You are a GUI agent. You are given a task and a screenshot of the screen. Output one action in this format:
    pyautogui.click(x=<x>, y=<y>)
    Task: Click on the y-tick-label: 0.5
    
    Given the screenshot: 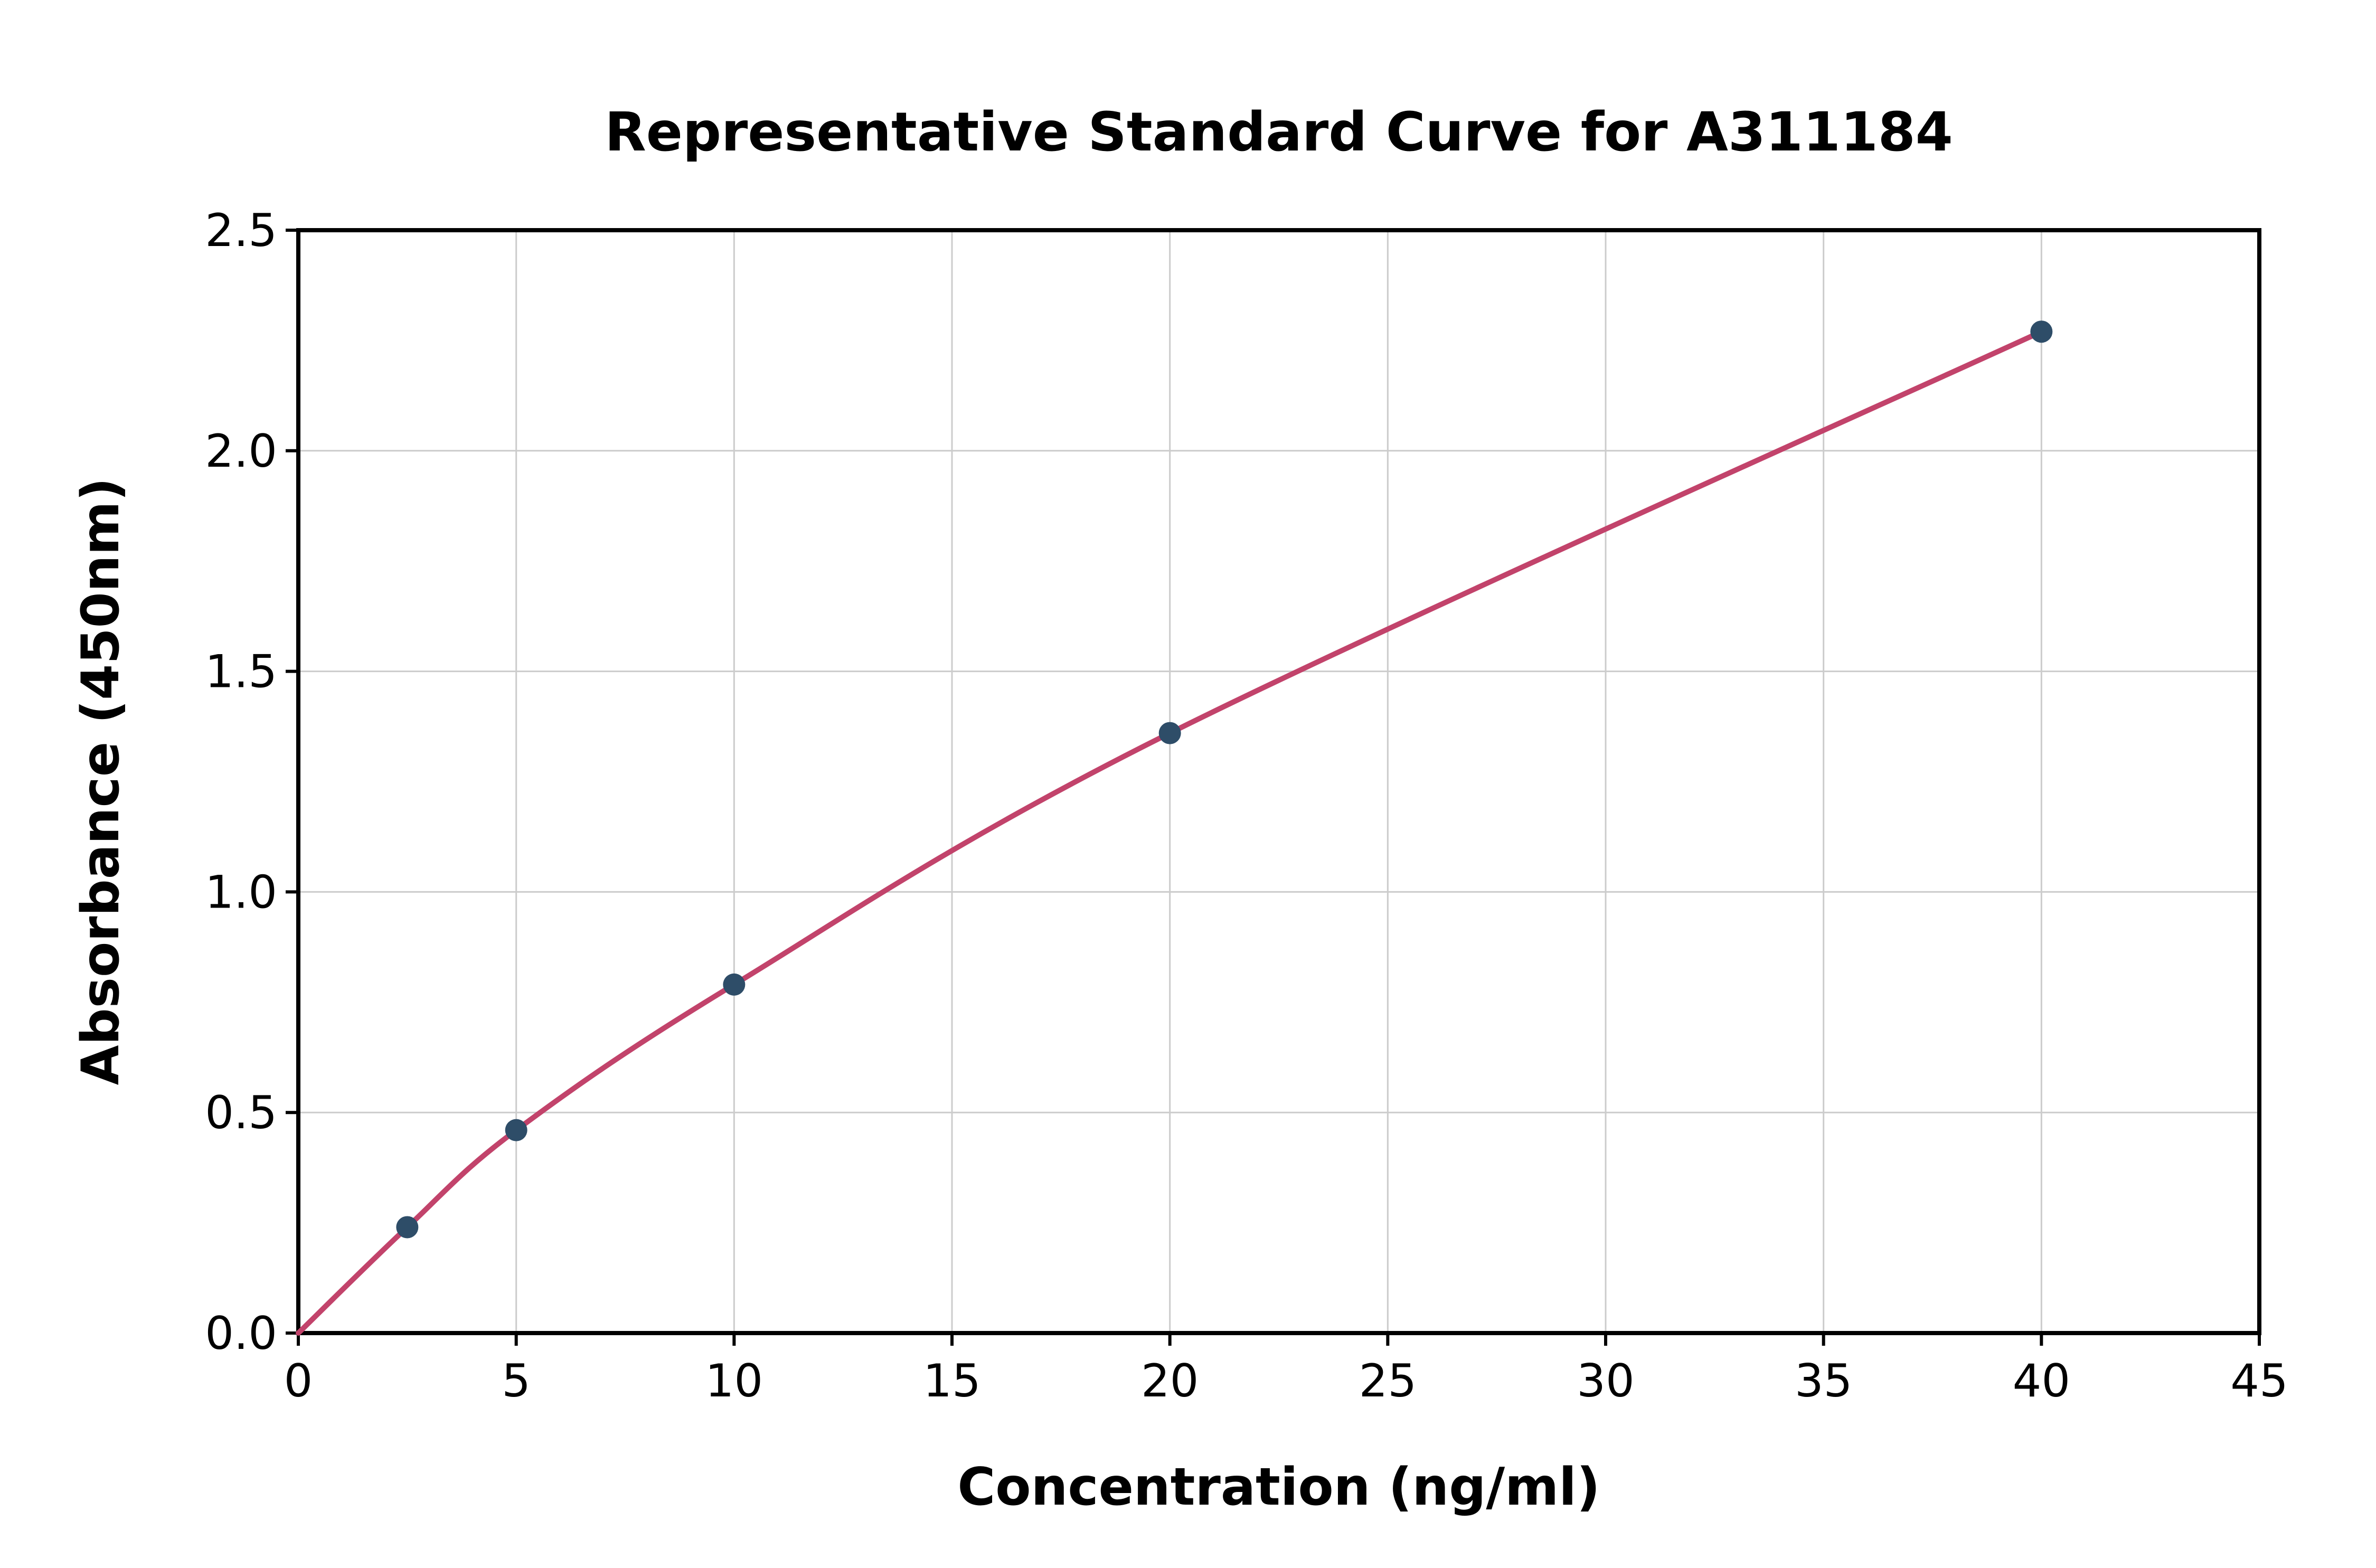 What is the action you would take?
    pyautogui.click(x=241, y=1113)
    